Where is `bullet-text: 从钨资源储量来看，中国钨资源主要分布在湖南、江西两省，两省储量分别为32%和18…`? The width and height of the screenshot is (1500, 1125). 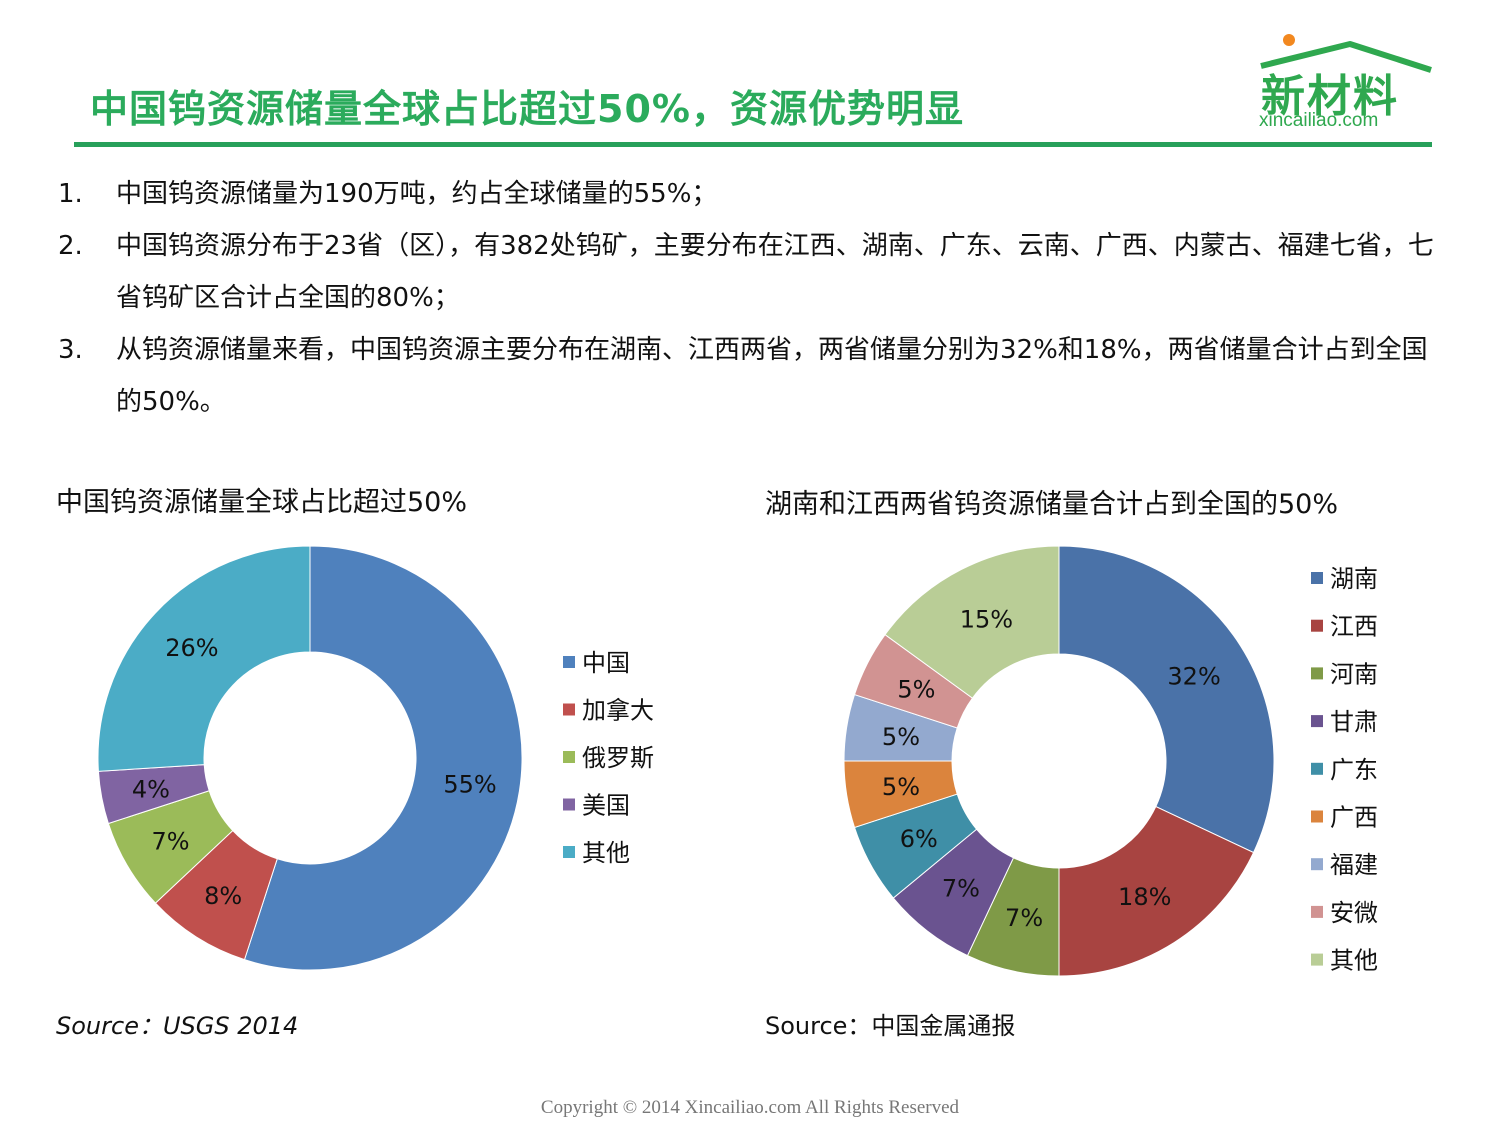
bullet-text: 从钨资源储量来看，中国钨资源主要分布在湖南、江西两省，两省储量分别为32%和18… is located at coordinates (772, 376).